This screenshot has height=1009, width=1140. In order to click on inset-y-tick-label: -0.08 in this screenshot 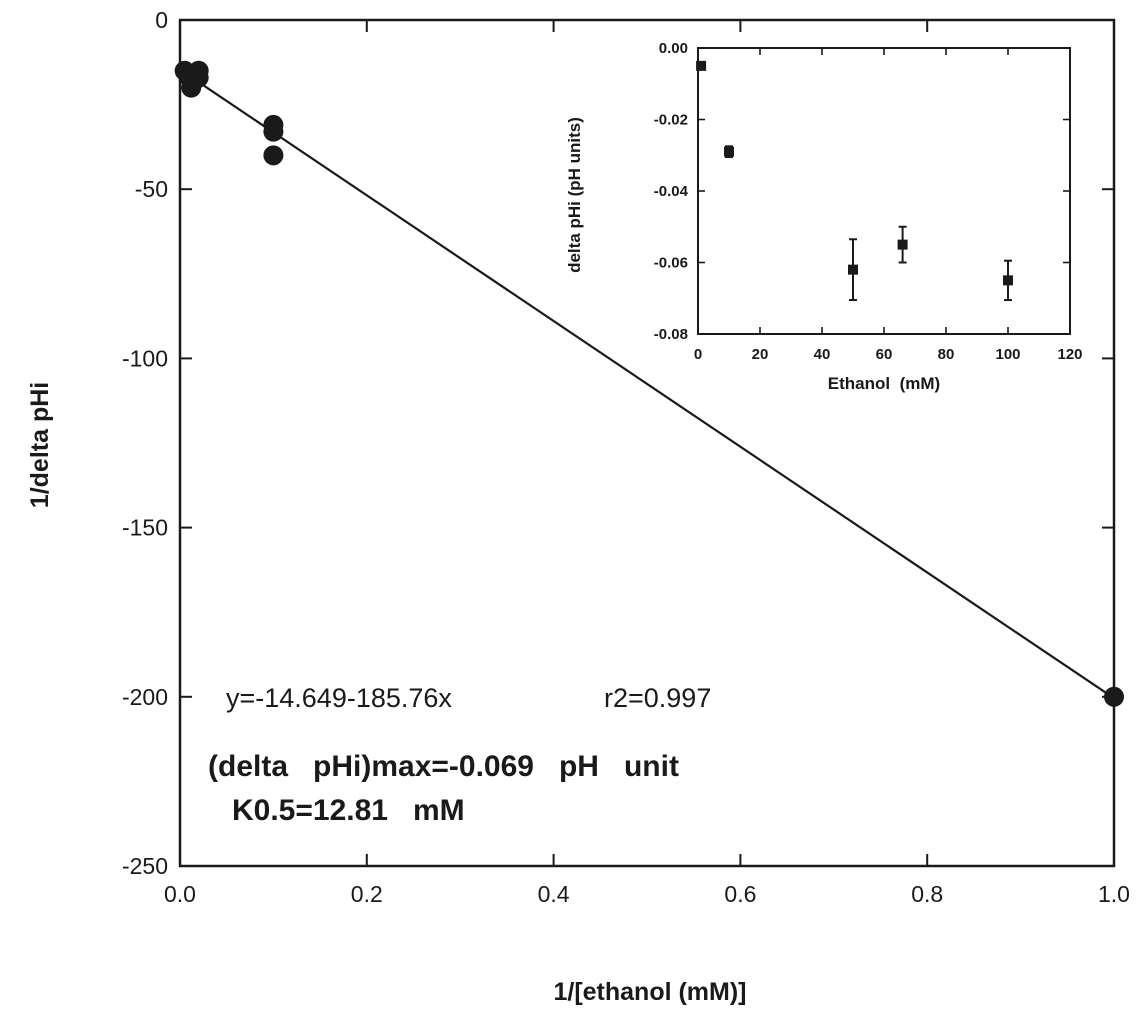, I will do `click(671, 334)`.